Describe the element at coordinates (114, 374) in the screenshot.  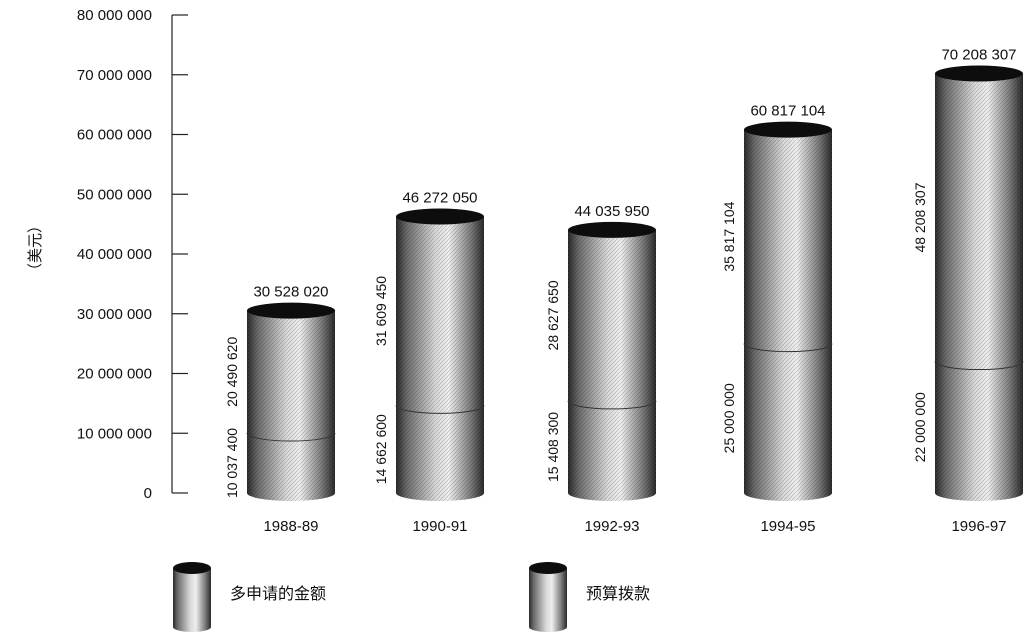
I see `y-tick-label: 20 000 000` at that location.